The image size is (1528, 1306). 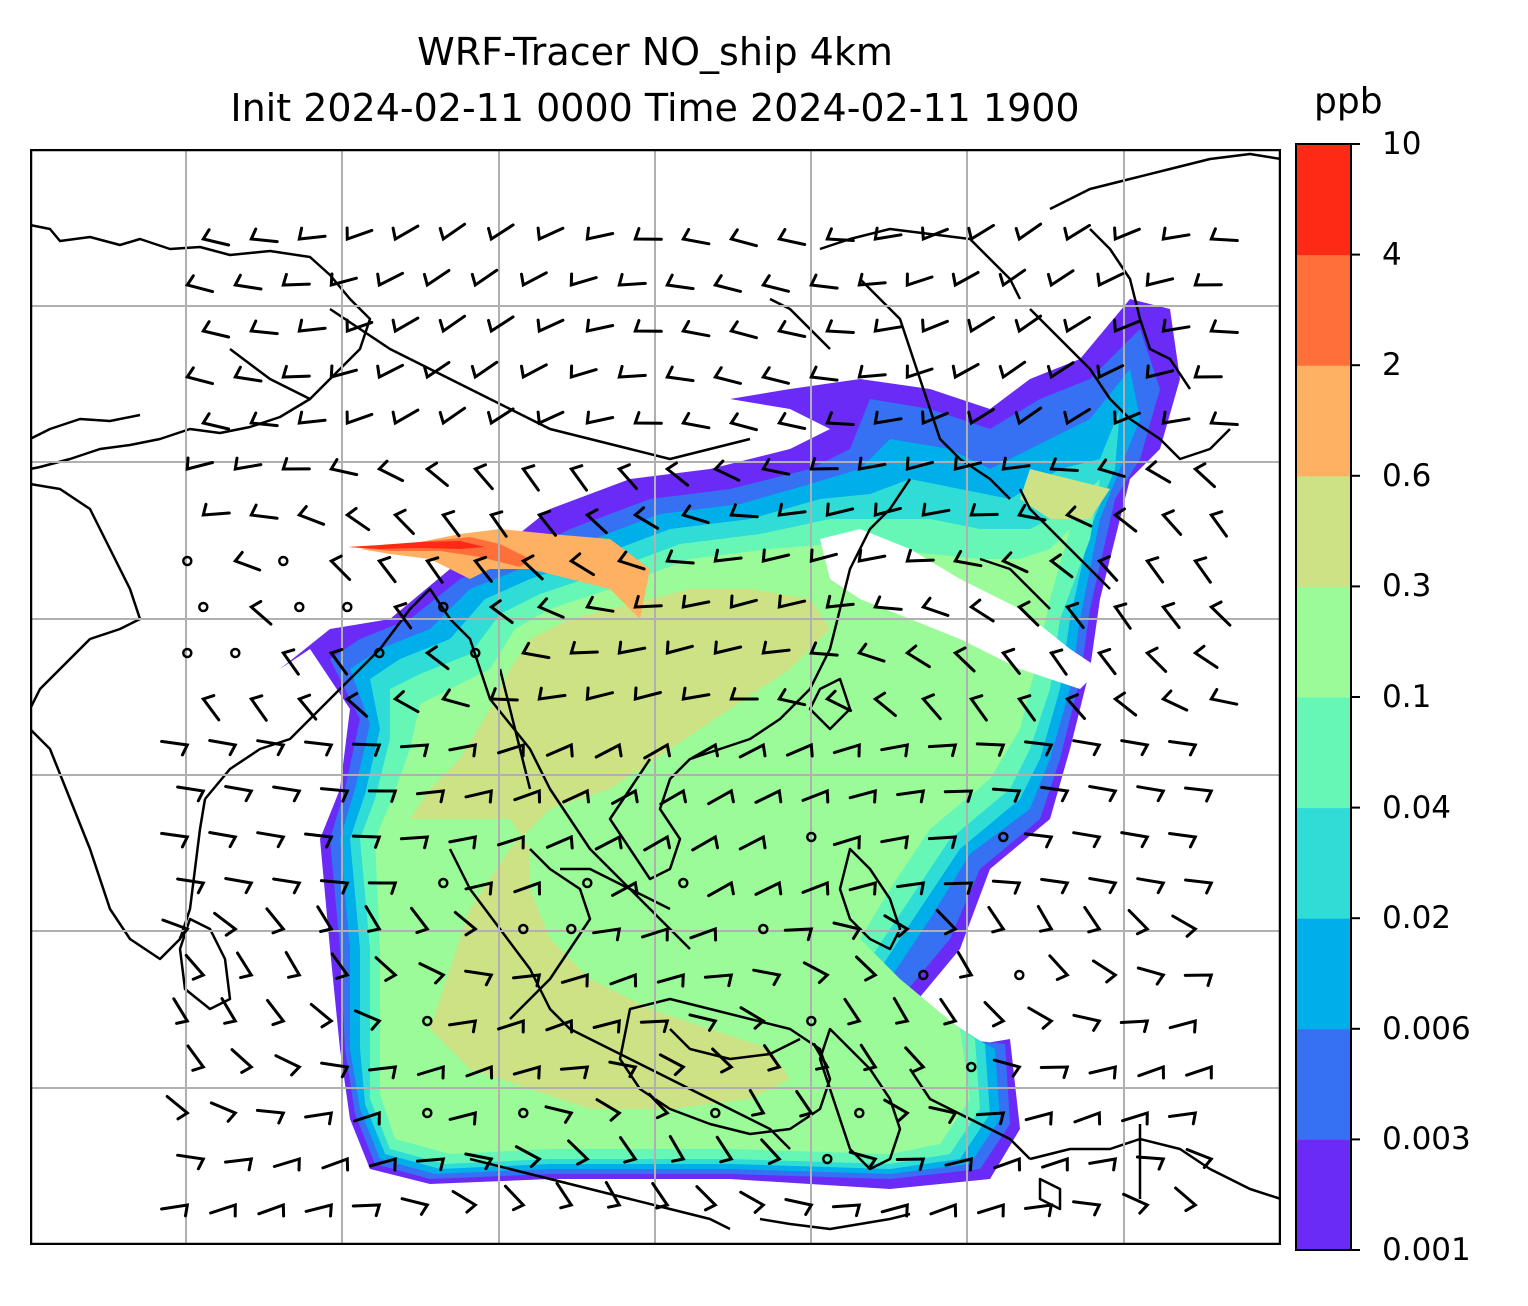 What do you see at coordinates (1402, 144) in the screenshot?
I see `colorbar-tick-label: 10` at bounding box center [1402, 144].